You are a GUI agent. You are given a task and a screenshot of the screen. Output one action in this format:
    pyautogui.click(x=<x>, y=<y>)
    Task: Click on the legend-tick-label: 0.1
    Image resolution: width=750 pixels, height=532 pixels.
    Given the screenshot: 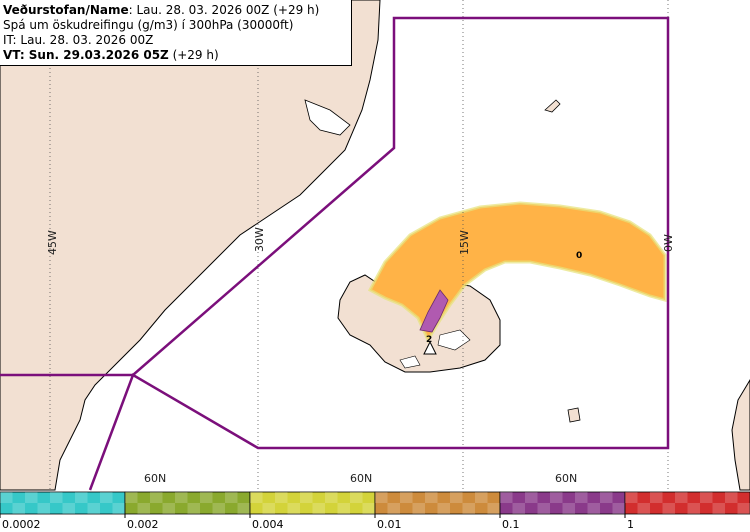 What is the action you would take?
    pyautogui.click(x=511, y=524)
    